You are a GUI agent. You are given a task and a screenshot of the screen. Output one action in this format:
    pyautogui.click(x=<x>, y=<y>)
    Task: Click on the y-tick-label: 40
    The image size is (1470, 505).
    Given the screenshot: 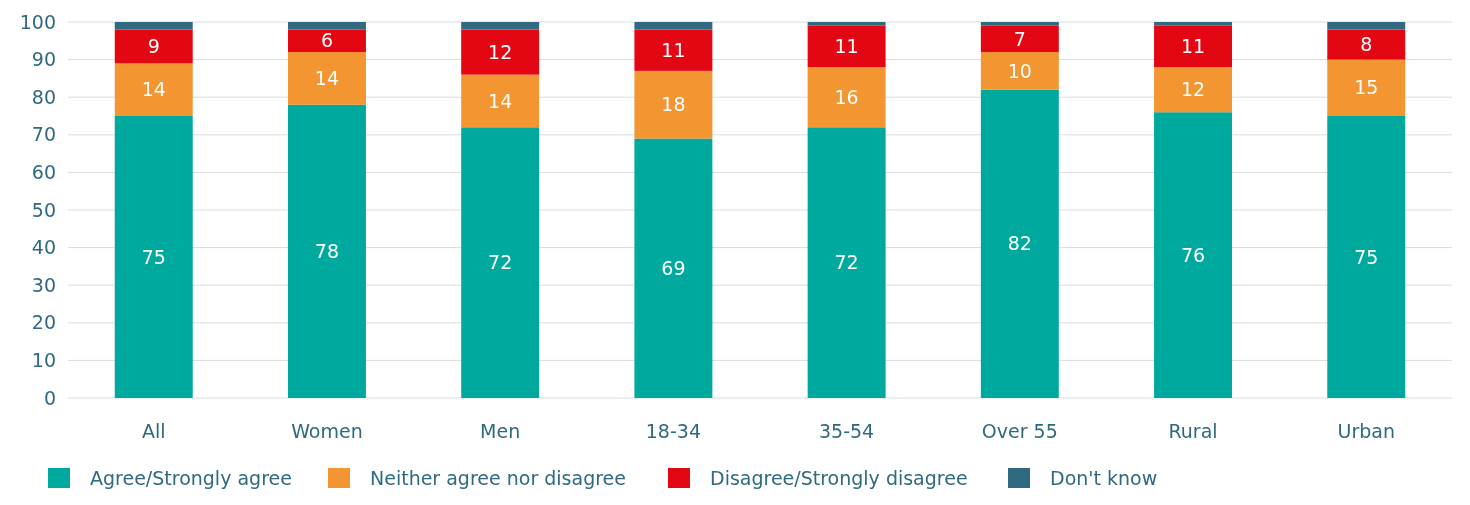 What is the action you would take?
    pyautogui.click(x=43, y=247)
    